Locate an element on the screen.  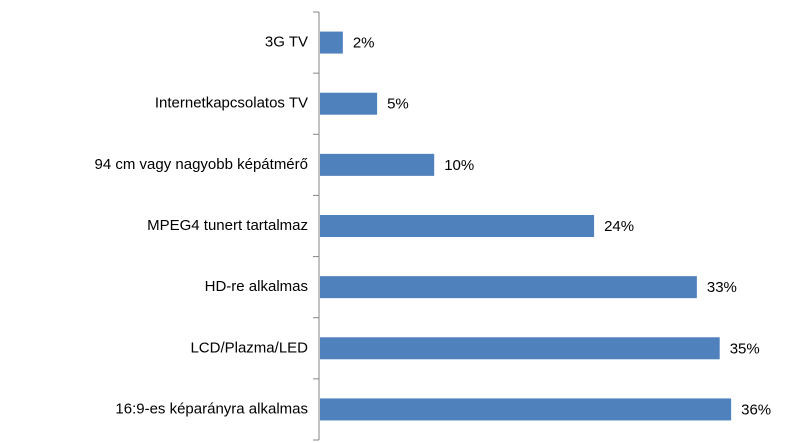
data-label: 35% is located at coordinates (745, 348).